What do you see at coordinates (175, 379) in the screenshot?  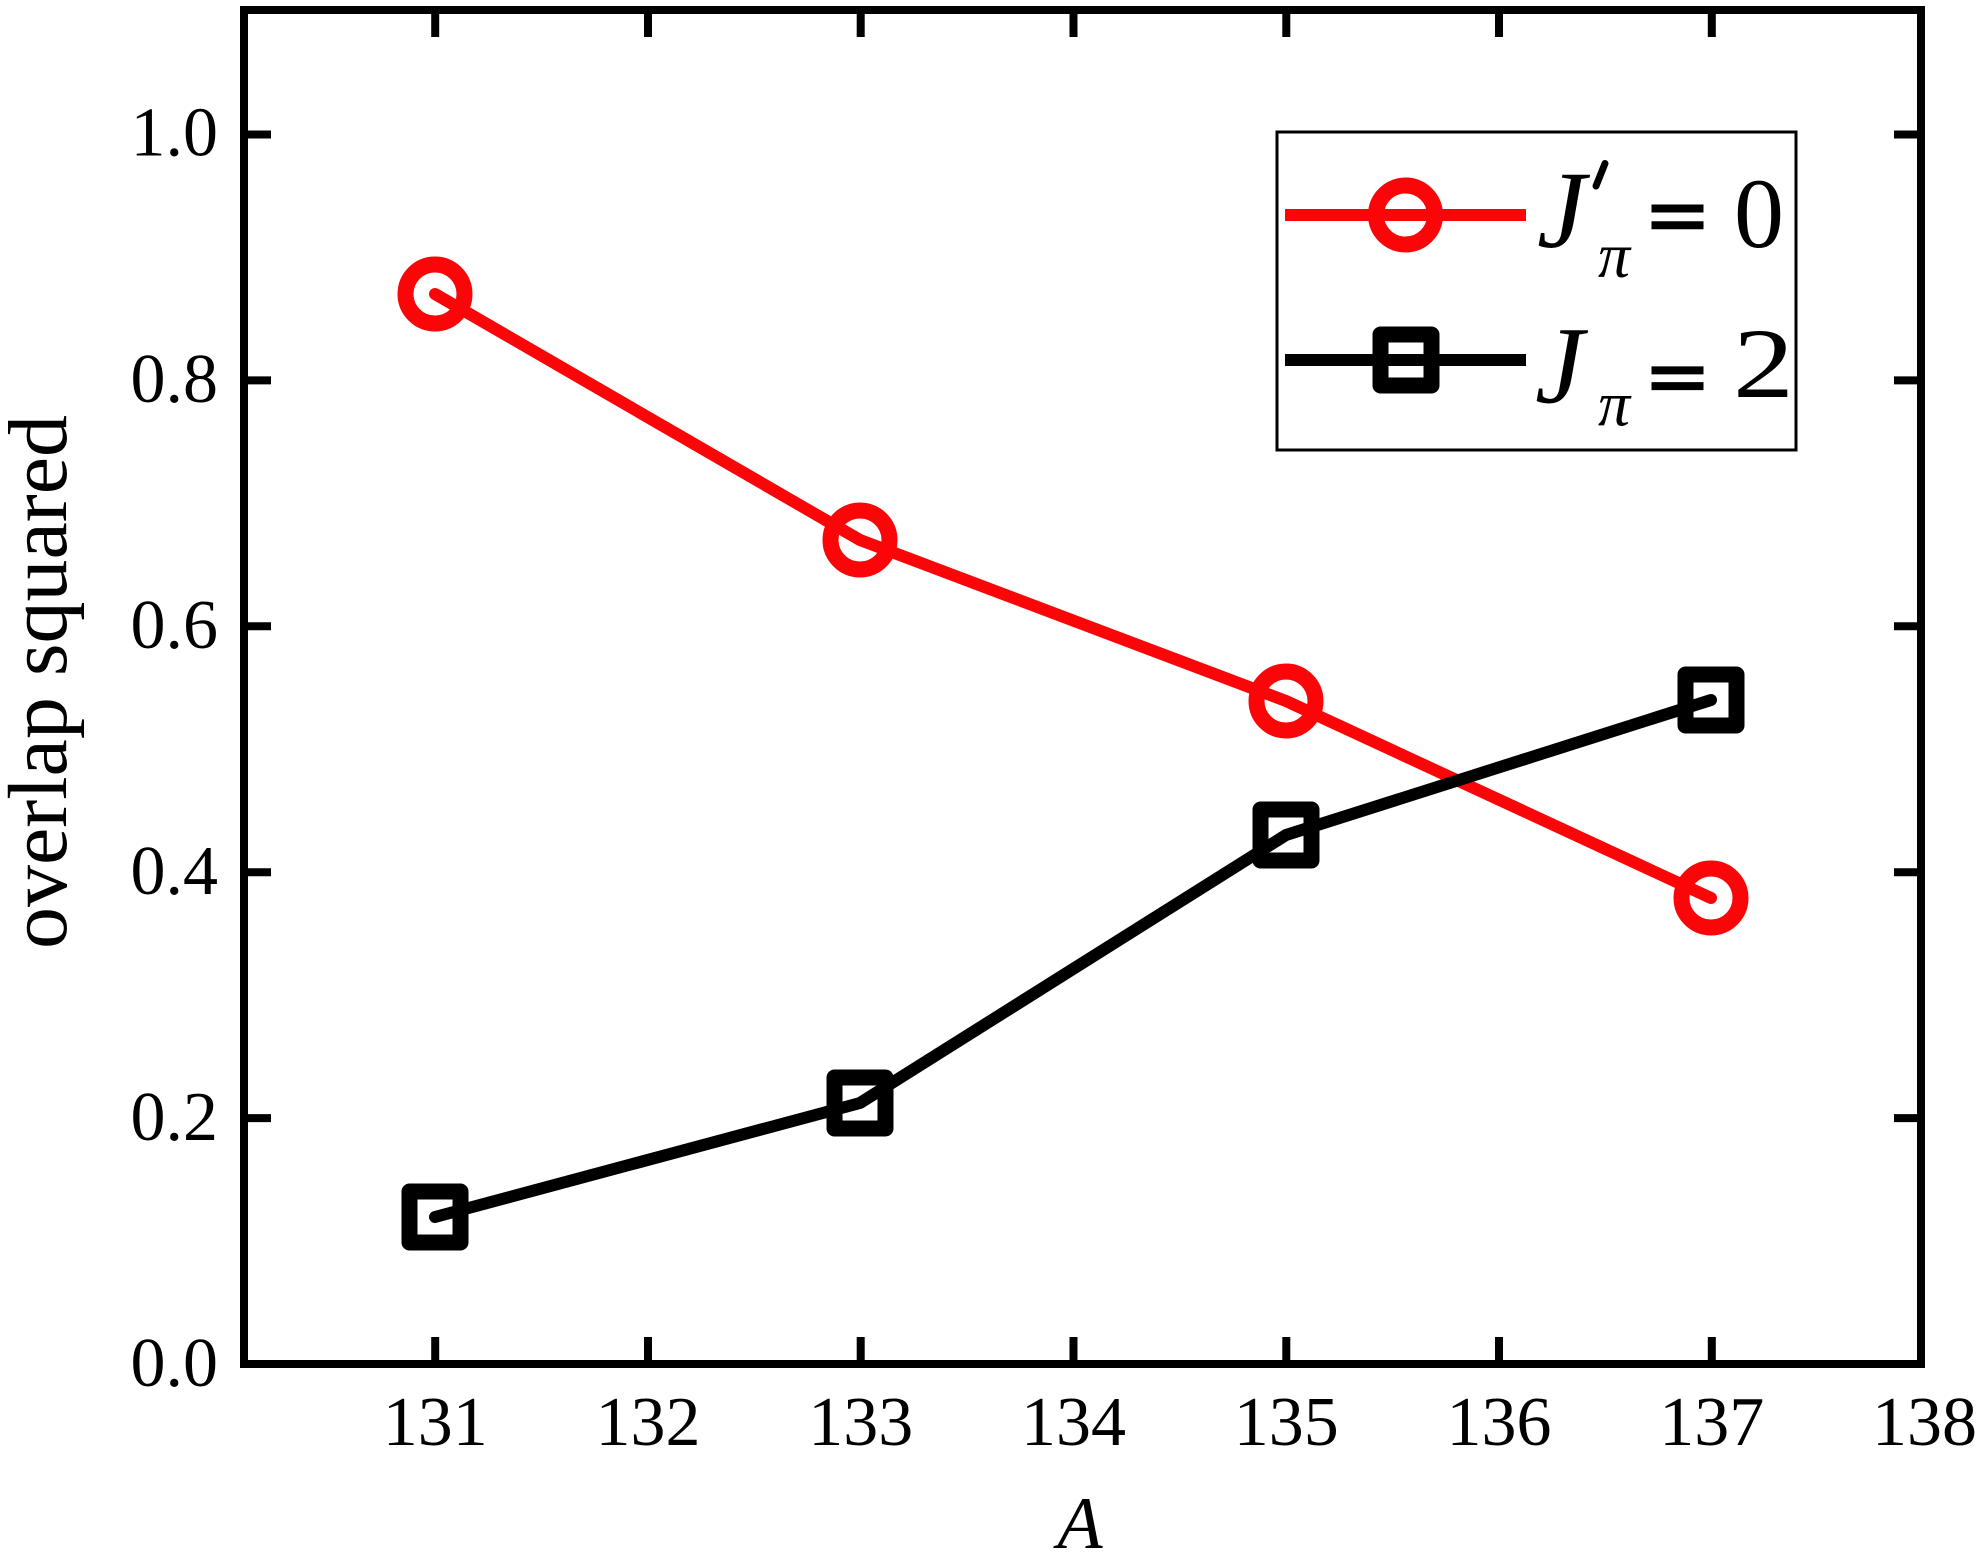 I see `svg-text: 0.8` at bounding box center [175, 379].